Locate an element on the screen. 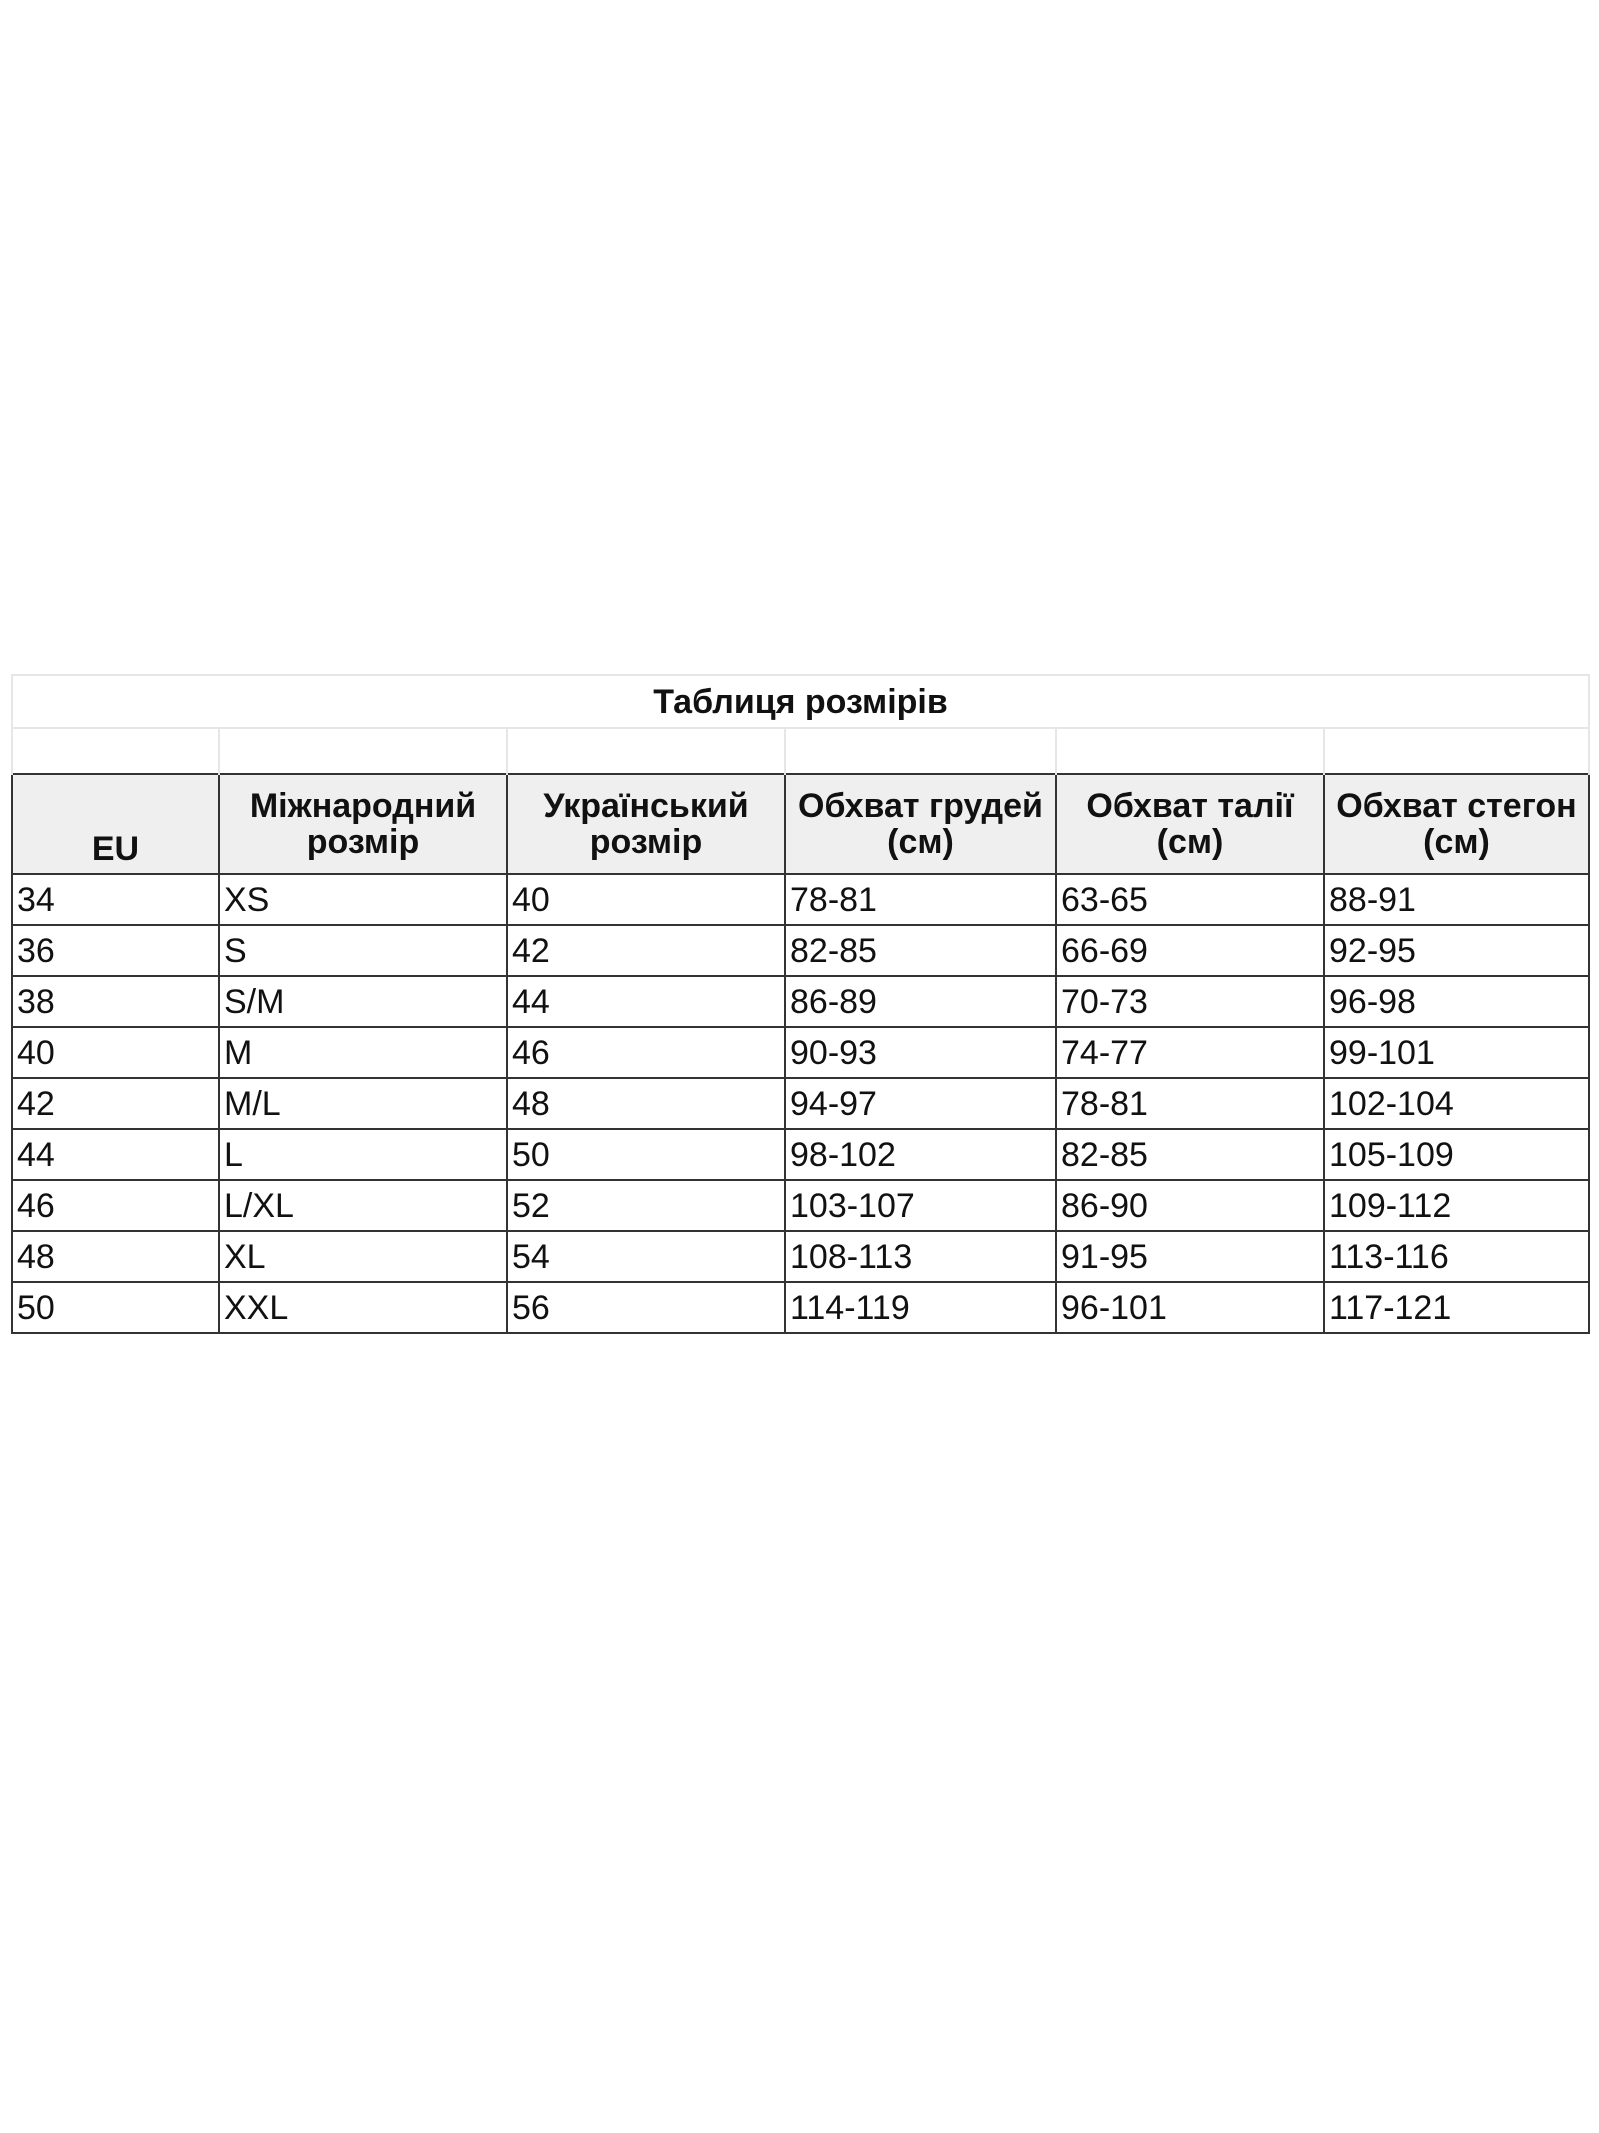 The image size is (1599, 2133). table-cell: 54 is located at coordinates (646, 1256).